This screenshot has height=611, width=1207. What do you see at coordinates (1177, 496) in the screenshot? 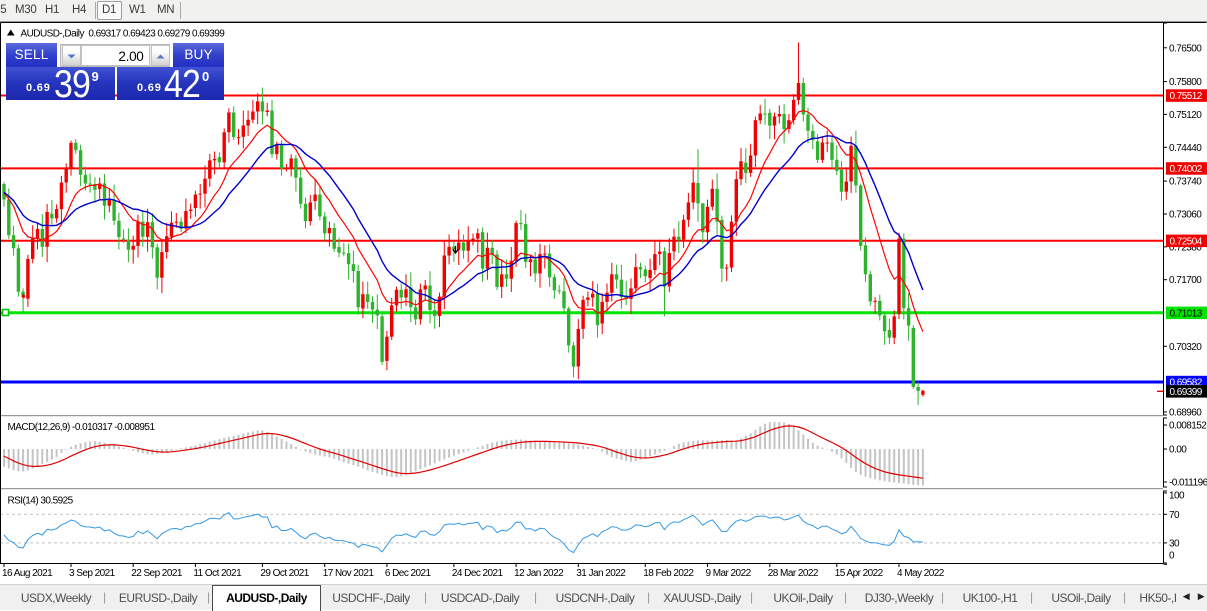
I see `svg-text: 100` at bounding box center [1177, 496].